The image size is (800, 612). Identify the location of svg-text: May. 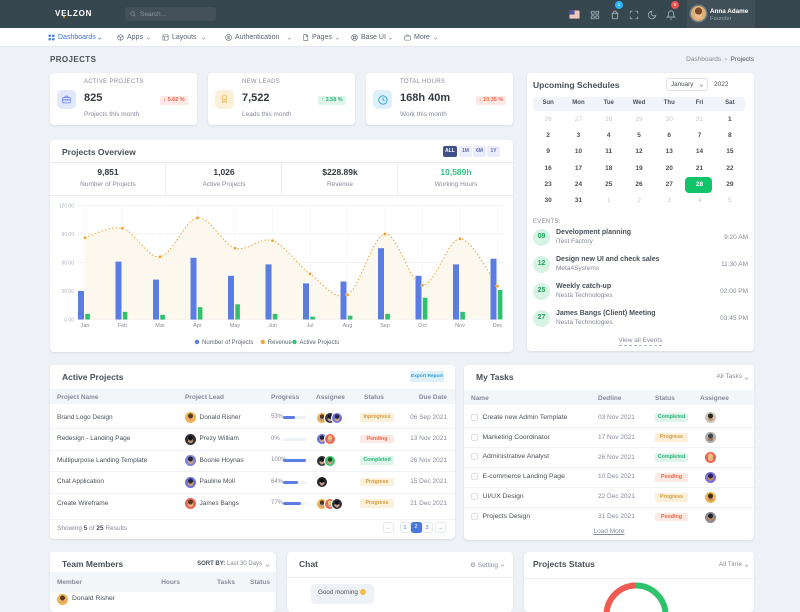
(235, 326).